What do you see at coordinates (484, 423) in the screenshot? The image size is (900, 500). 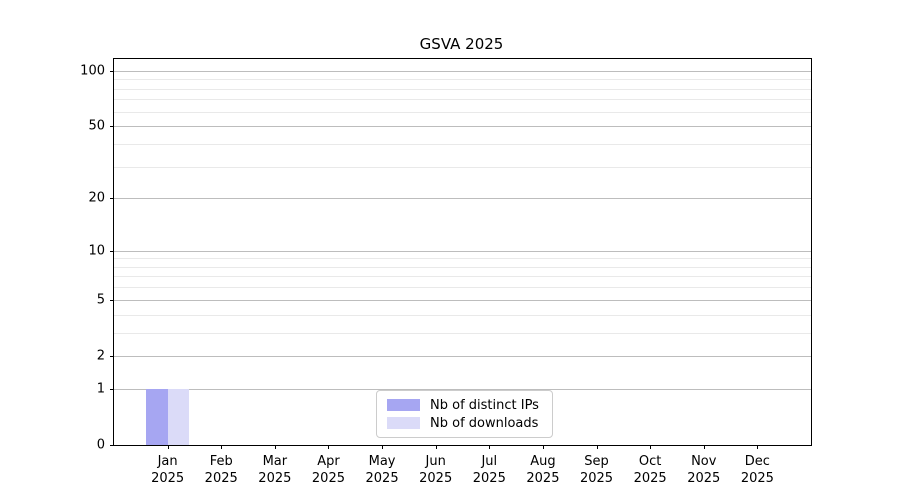 I see `legend-label-downloads: Nb of downloads` at bounding box center [484, 423].